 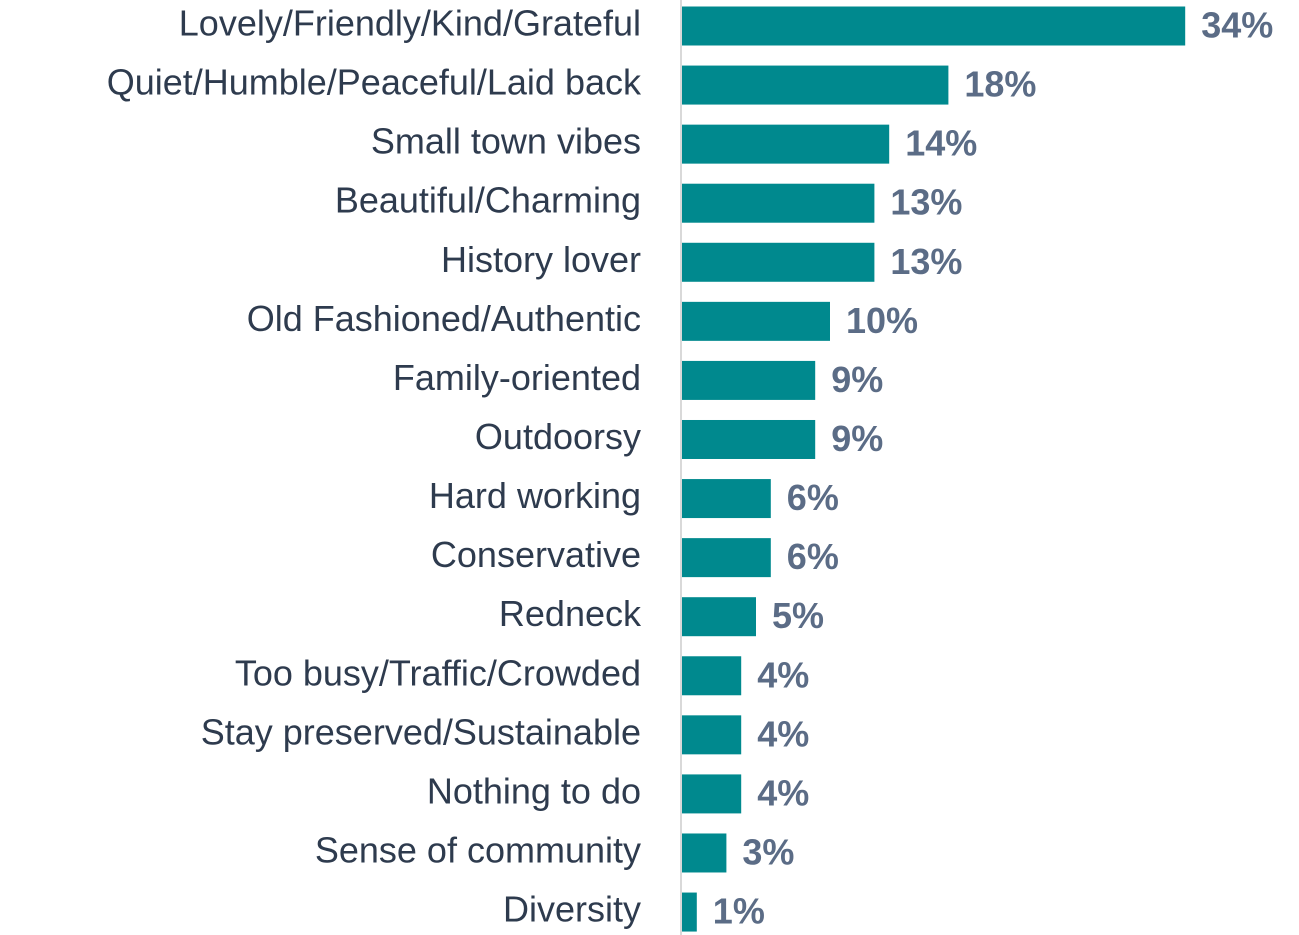 I want to click on category-label: Nothing to do, so click(x=534, y=790).